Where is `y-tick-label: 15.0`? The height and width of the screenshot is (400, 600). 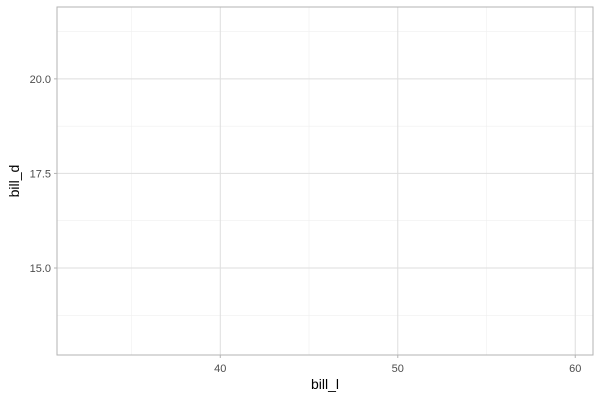
y-tick-label: 15.0 is located at coordinates (40, 269).